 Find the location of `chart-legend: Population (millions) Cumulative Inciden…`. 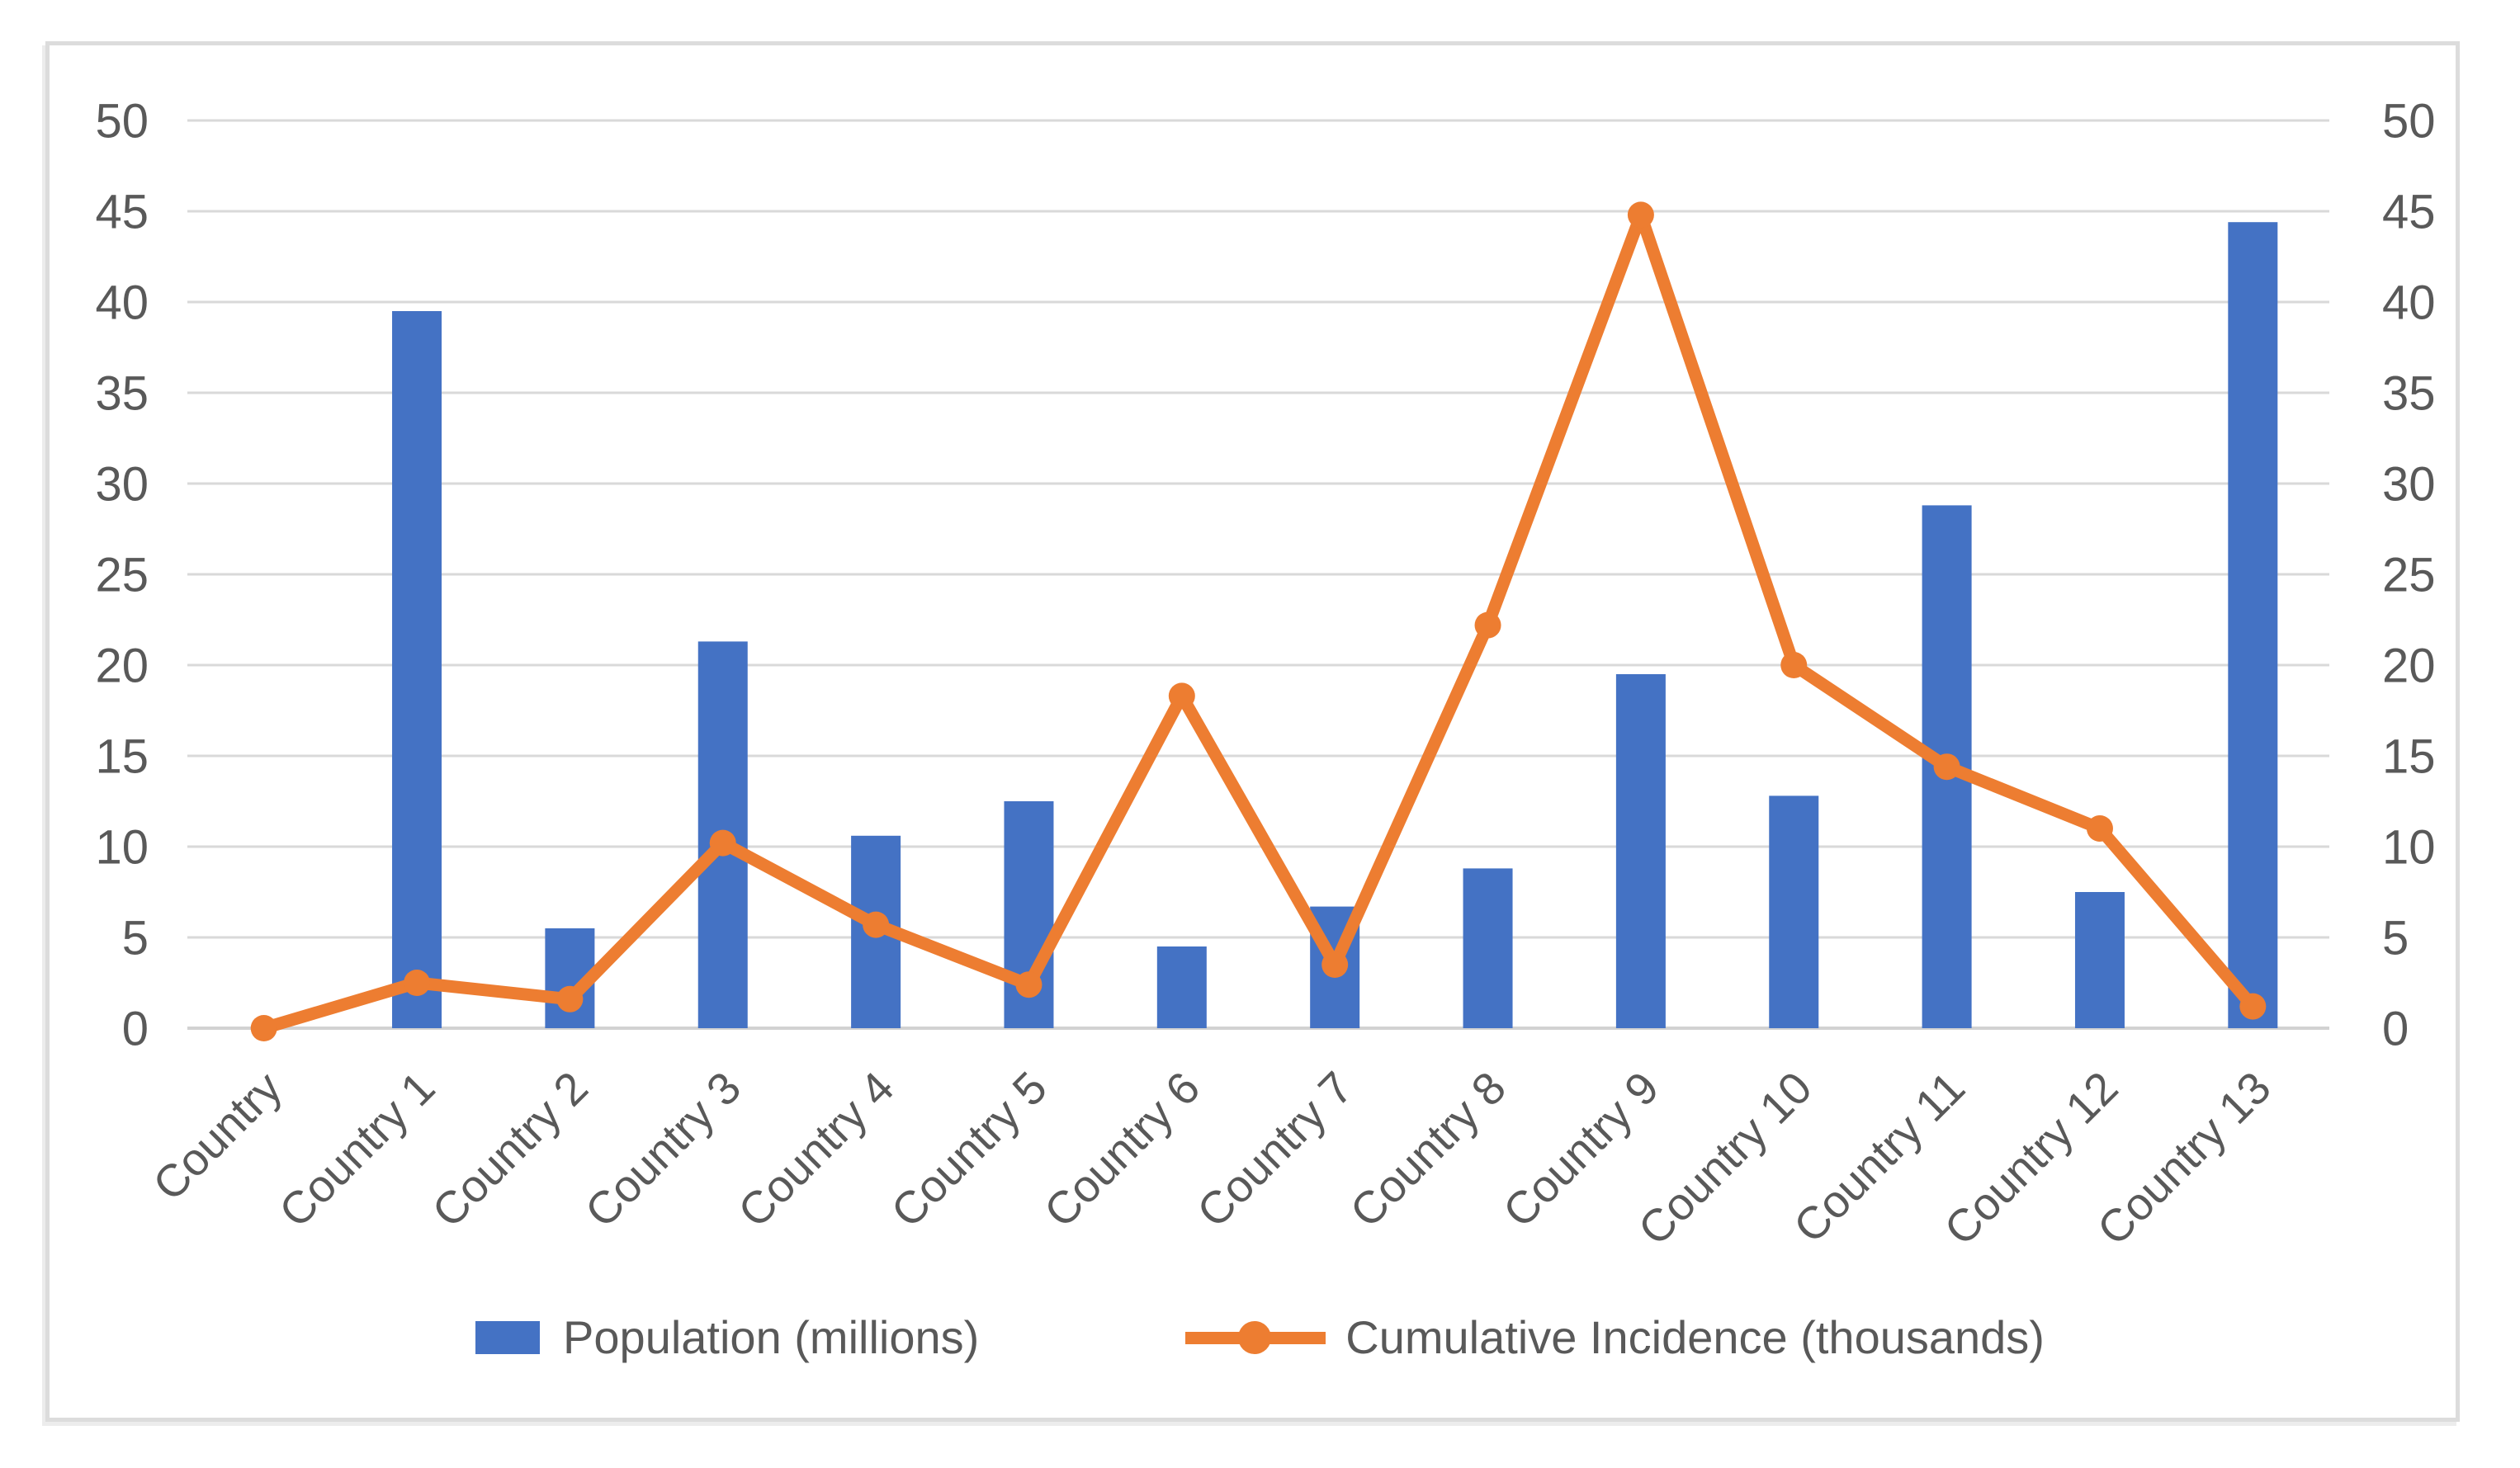

chart-legend: Population (millions) Cumulative Inciden… is located at coordinates (1260, 1337).